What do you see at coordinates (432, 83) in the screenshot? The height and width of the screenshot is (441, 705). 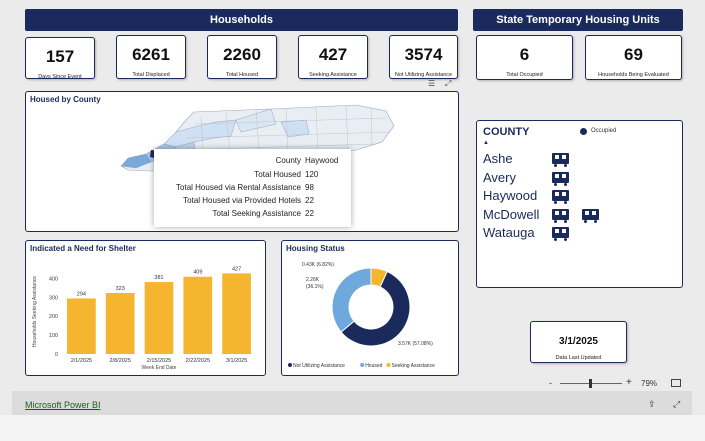 I see `filter-icon: ☰` at bounding box center [432, 83].